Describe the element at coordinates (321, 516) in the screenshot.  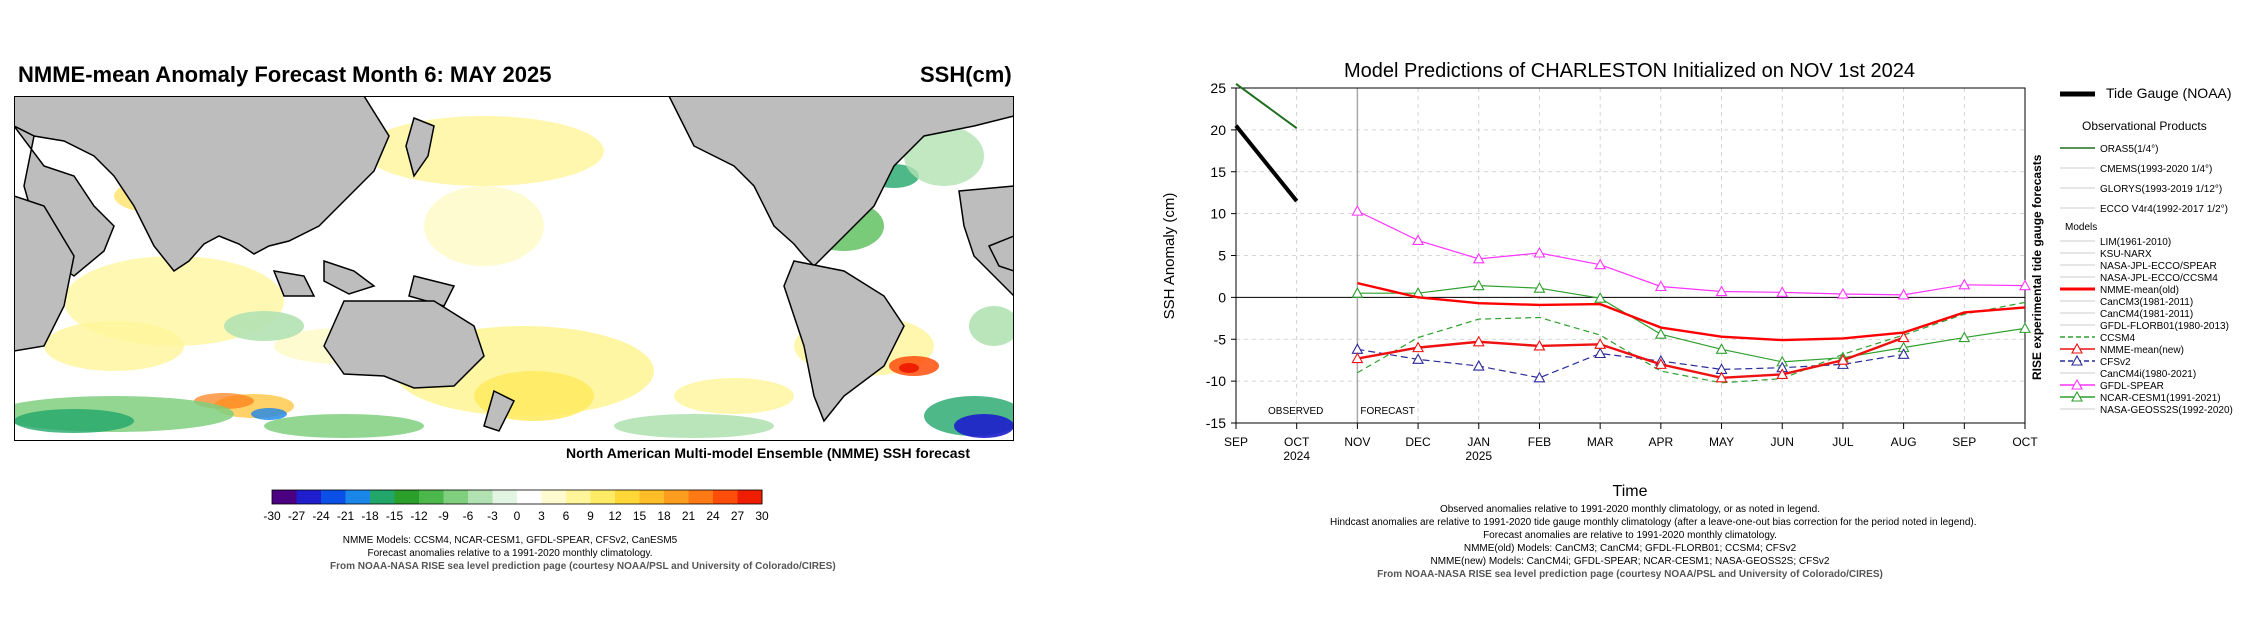
I see `colorbar-tick-label: -24` at that location.